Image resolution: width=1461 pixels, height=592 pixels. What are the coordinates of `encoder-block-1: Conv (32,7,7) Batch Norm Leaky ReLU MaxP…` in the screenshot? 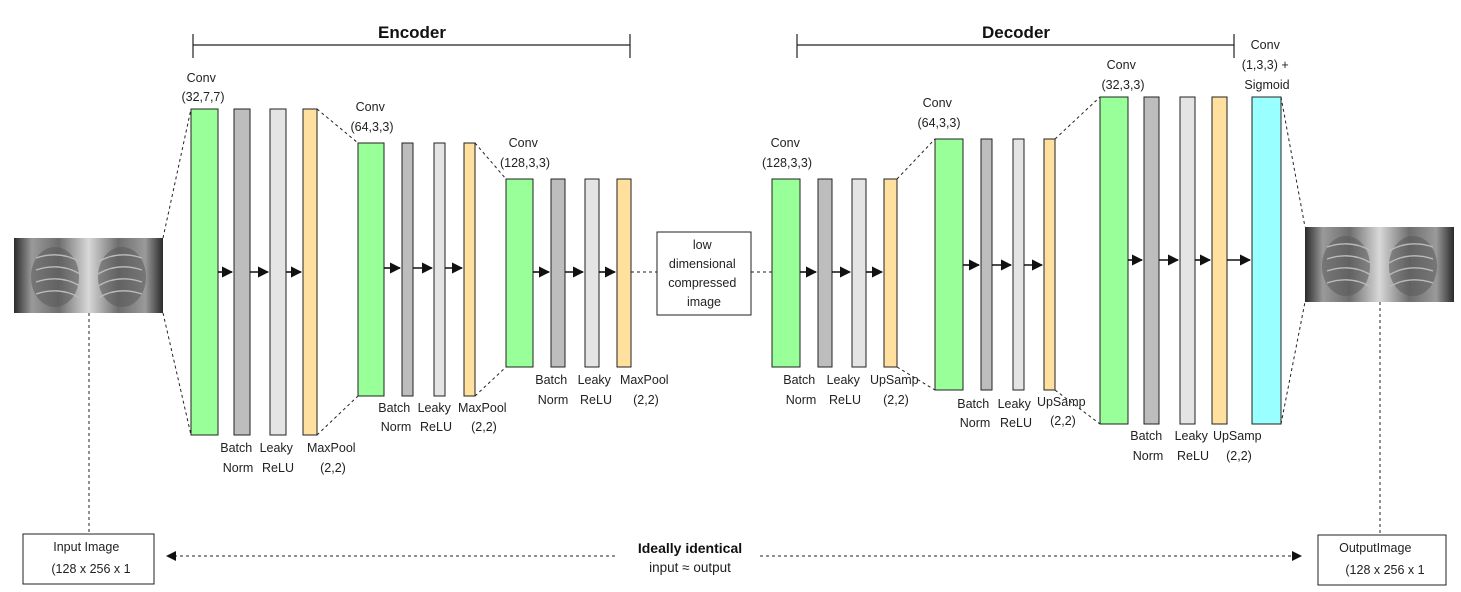 It's located at (270, 273).